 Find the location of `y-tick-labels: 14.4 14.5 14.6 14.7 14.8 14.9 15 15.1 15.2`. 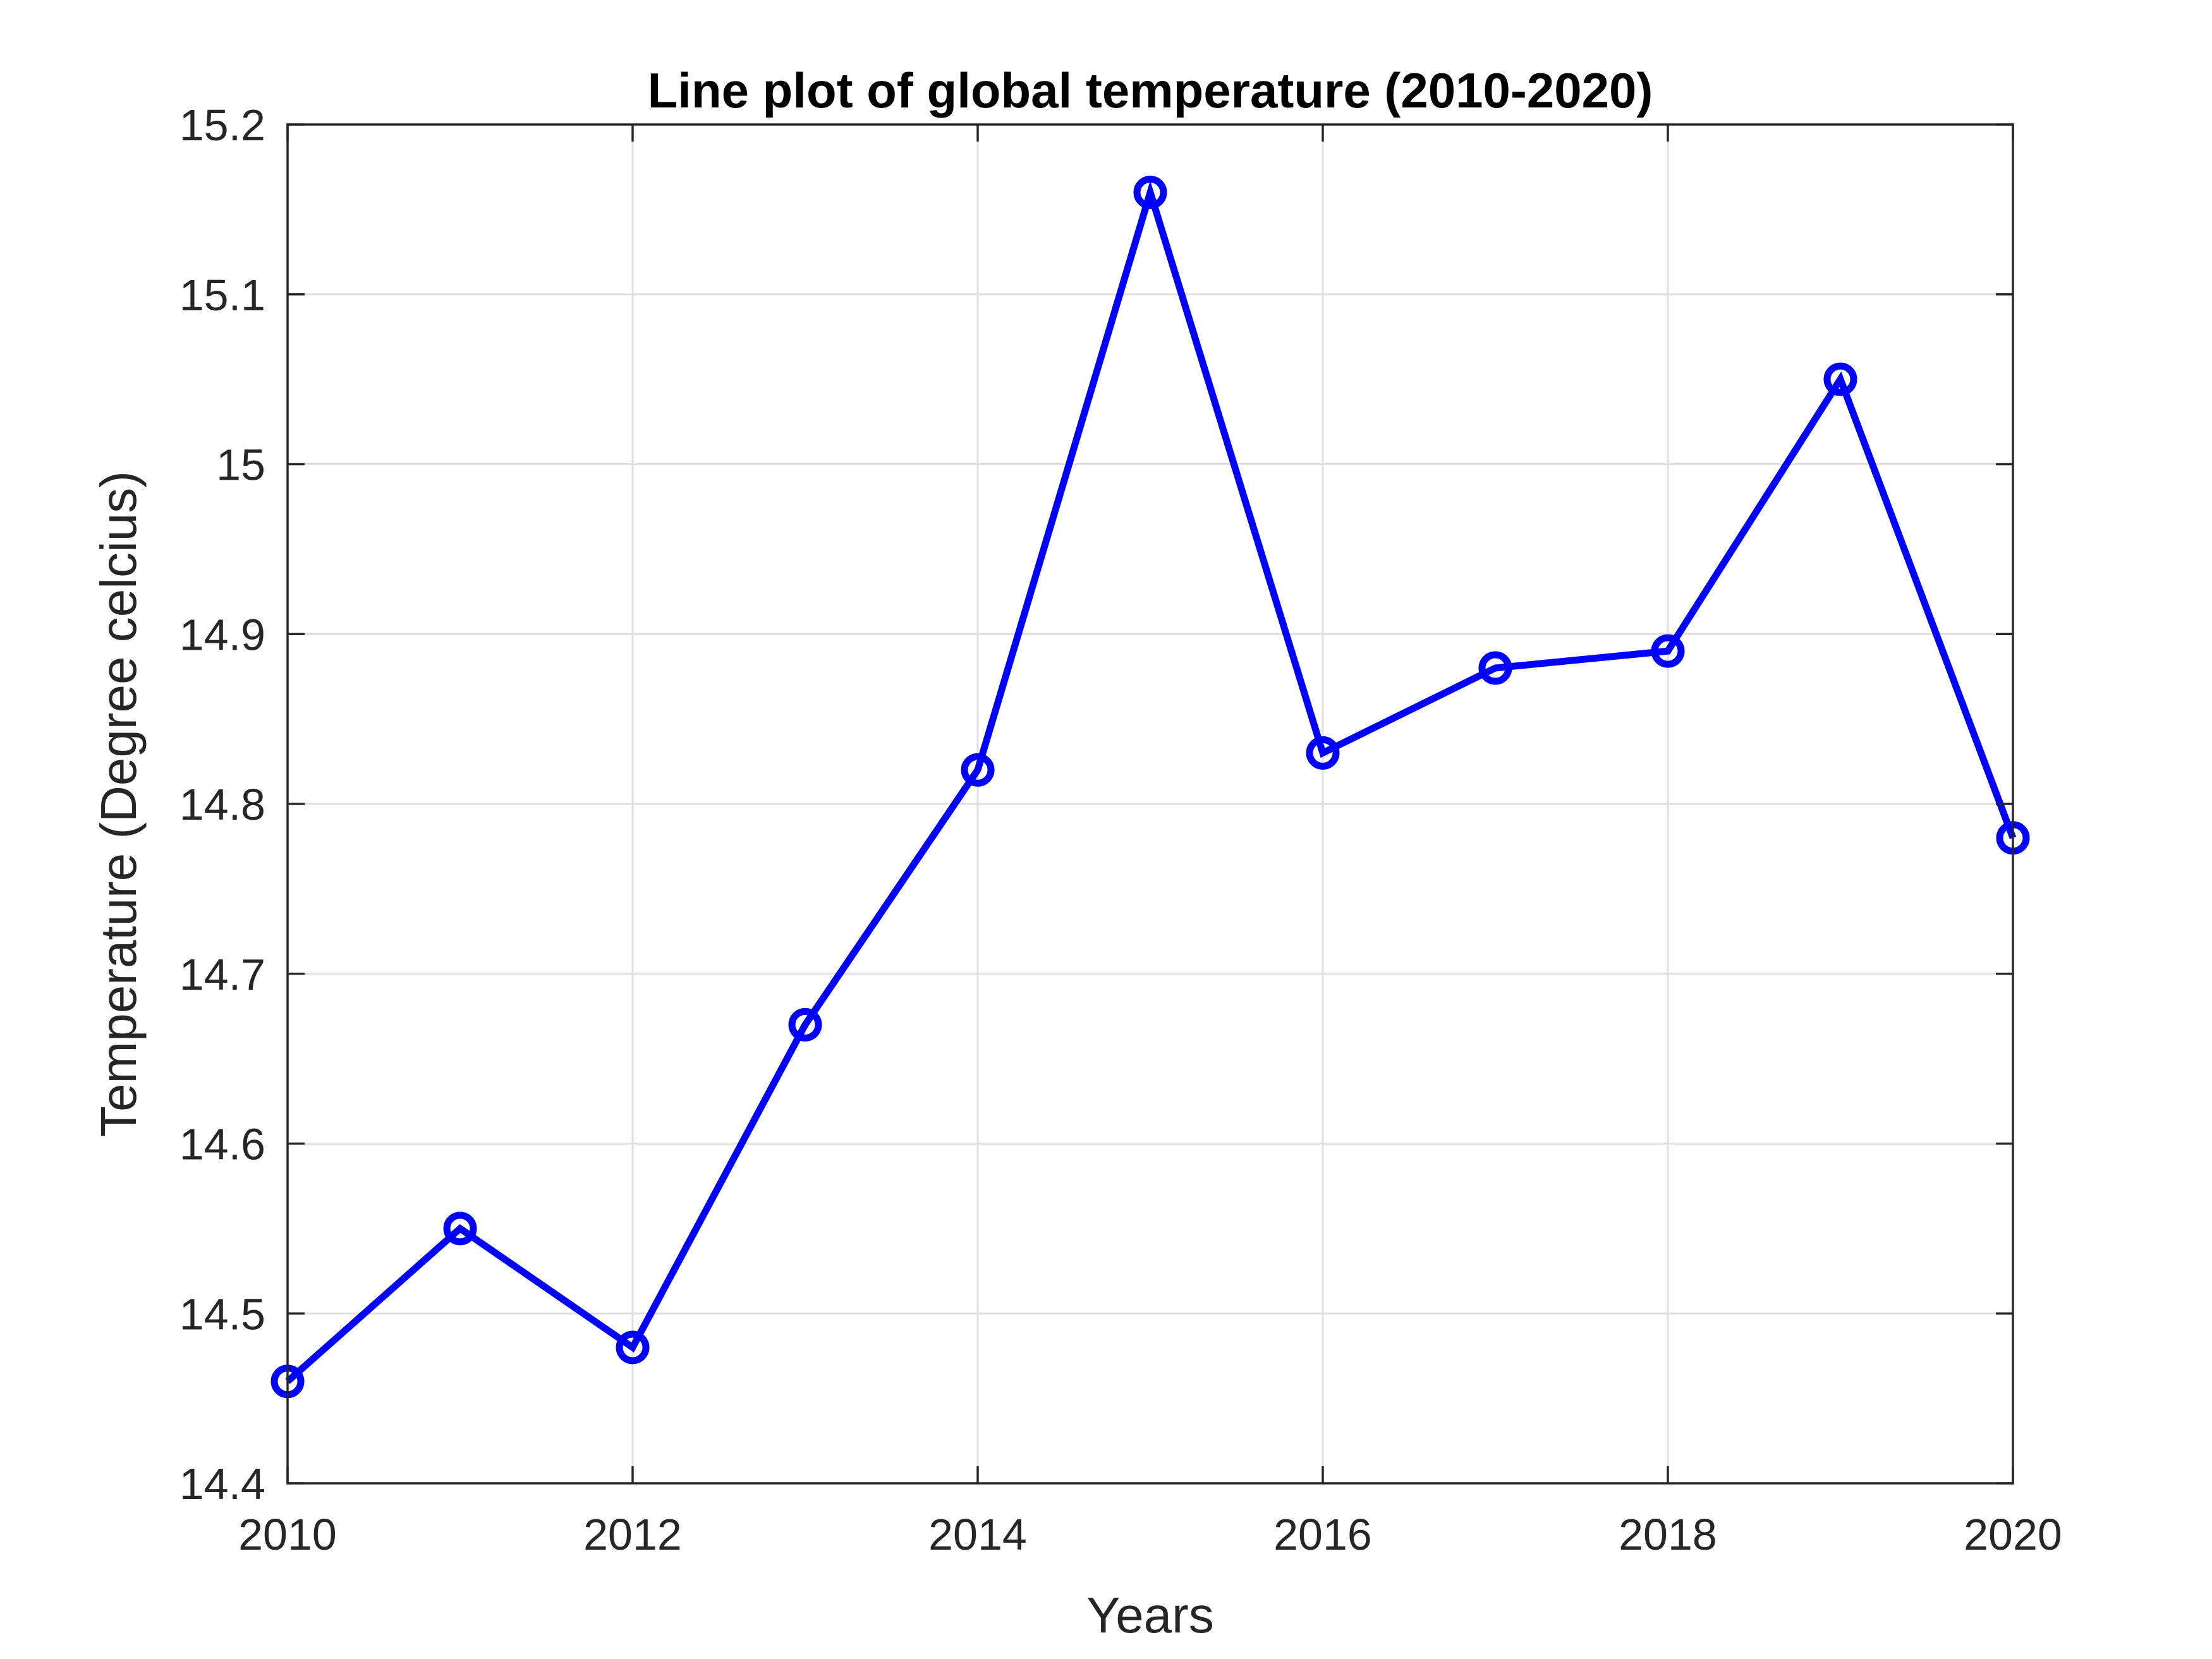

y-tick-labels: 14.4 14.5 14.6 14.7 14.8 14.9 15 15.1 15.2 is located at coordinates (222, 805).